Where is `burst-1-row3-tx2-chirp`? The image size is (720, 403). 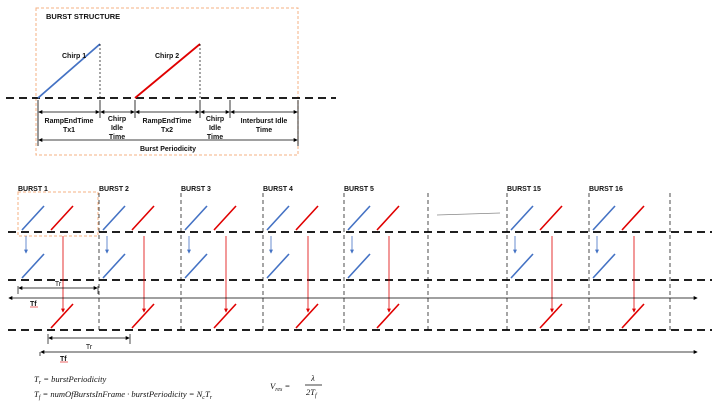 burst-1-row3-tx2-chirp is located at coordinates (62, 316).